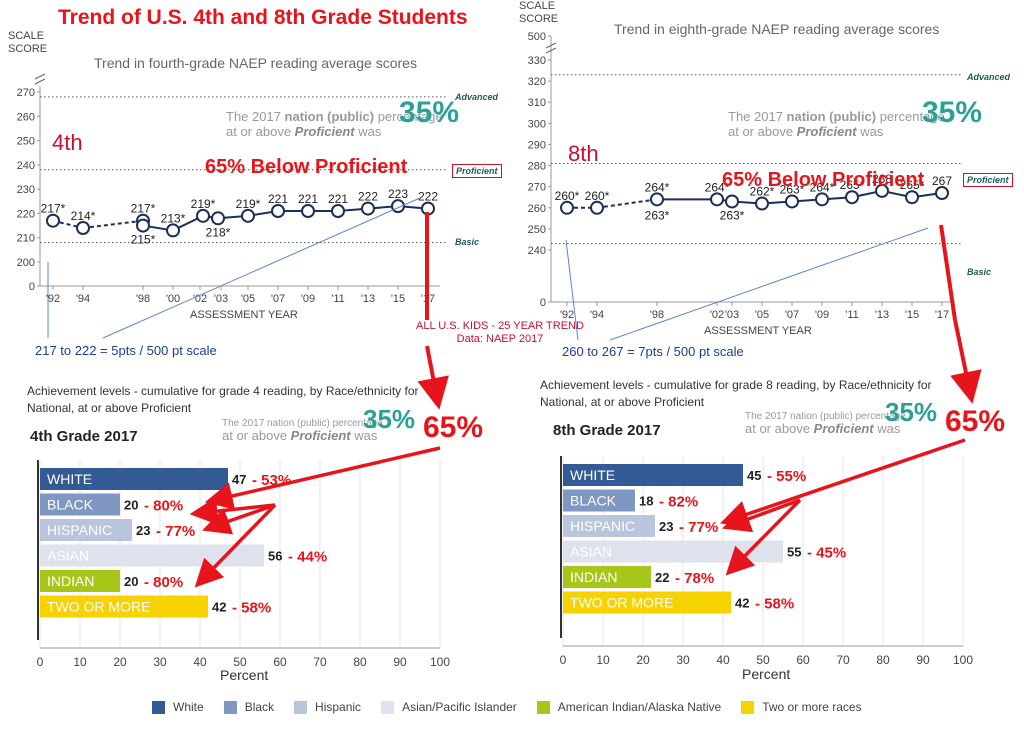 Image resolution: width=1024 pixels, height=738 pixels. I want to click on right-line-x-tick-label: '02, so click(717, 315).